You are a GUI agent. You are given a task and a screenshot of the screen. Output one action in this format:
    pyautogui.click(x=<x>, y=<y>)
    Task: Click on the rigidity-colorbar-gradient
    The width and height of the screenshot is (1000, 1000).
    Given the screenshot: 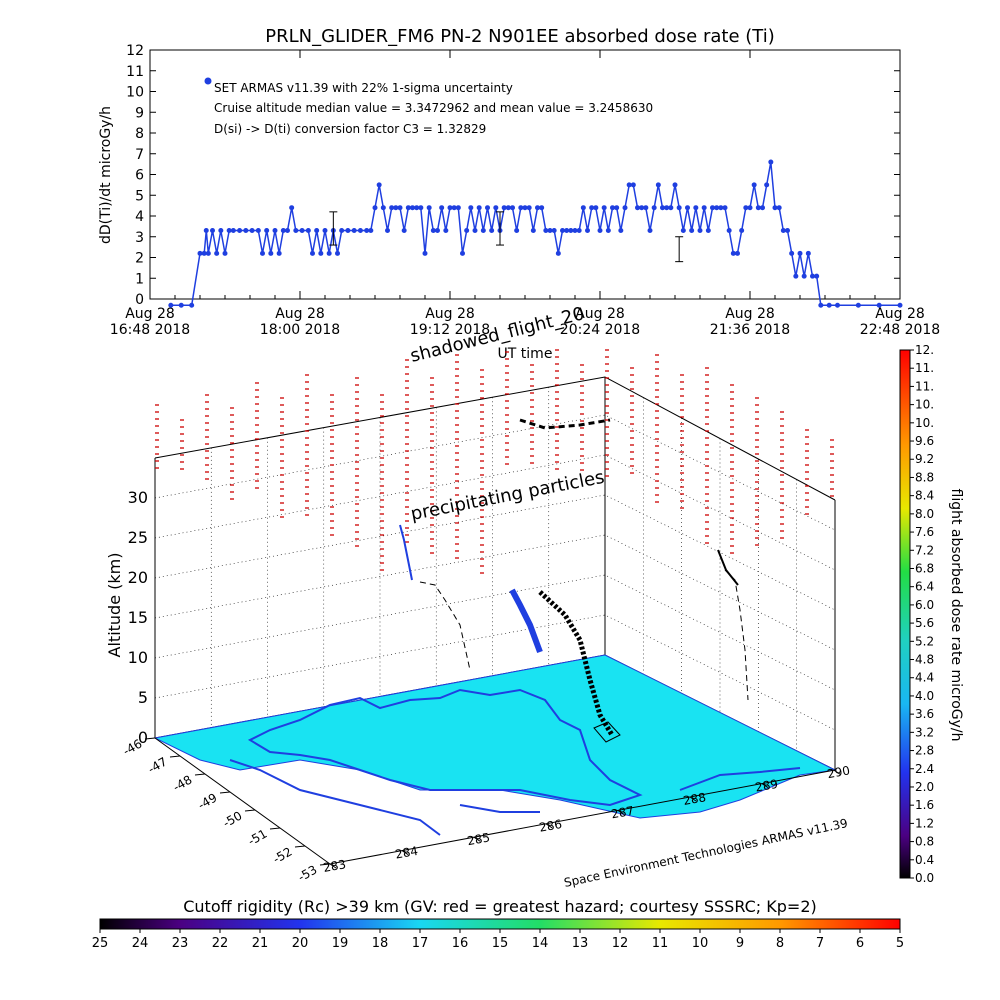 What is the action you would take?
    pyautogui.click(x=500, y=924)
    